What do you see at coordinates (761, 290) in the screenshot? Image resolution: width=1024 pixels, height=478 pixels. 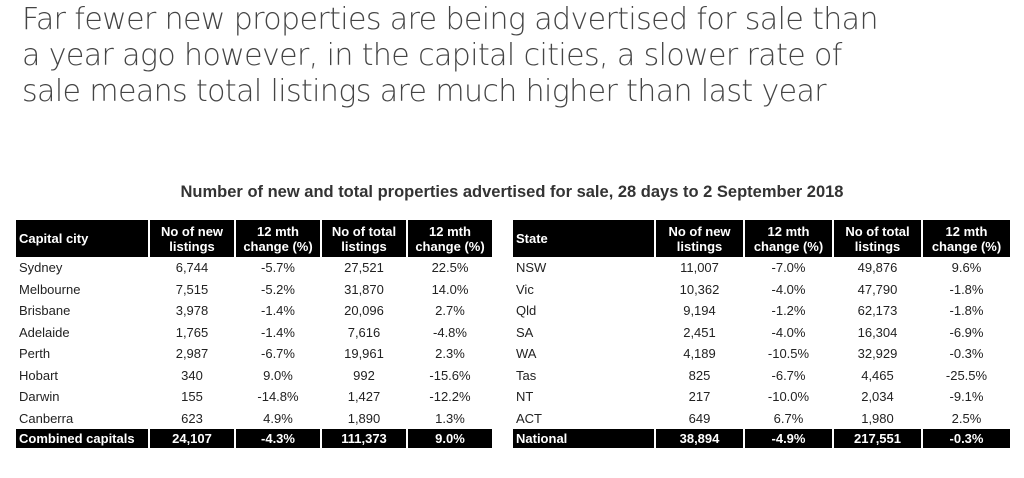 I see `table-row: Vic 10,362 -4.0% 47,790 -1.8%` at bounding box center [761, 290].